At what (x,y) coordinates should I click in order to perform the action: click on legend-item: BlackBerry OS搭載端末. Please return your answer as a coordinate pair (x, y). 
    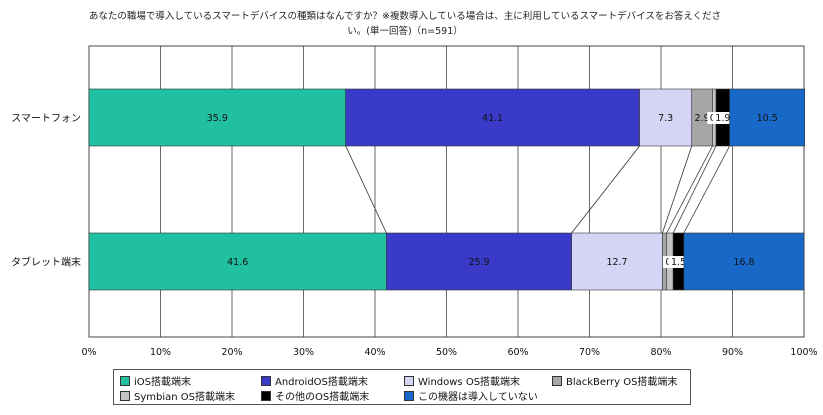
    Looking at the image, I should click on (614, 380).